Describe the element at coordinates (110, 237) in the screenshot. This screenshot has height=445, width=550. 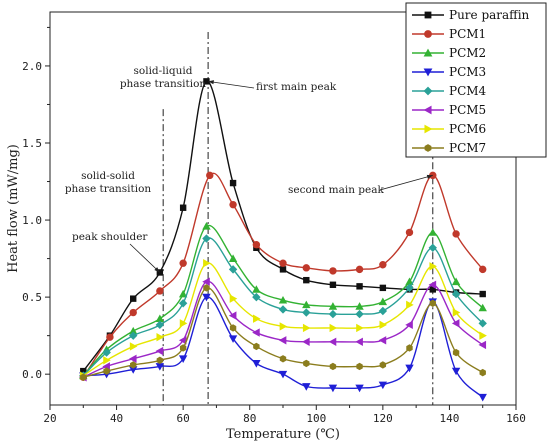
I see `annotation-peak-shoulder: peak shoulder` at that location.